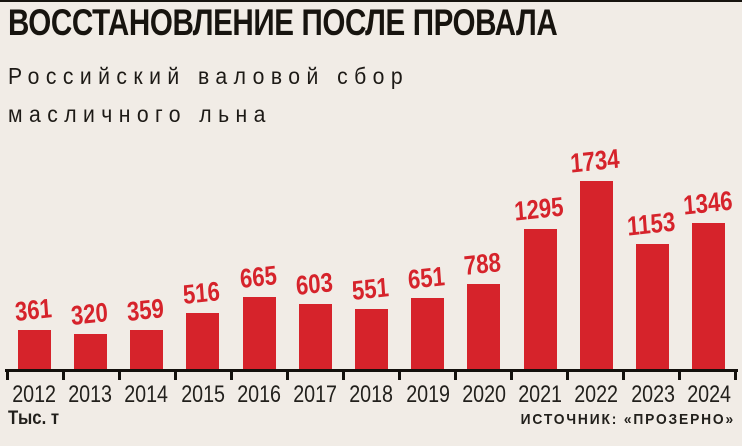  I want to click on bar-slot-2018: 551, so click(371, 320).